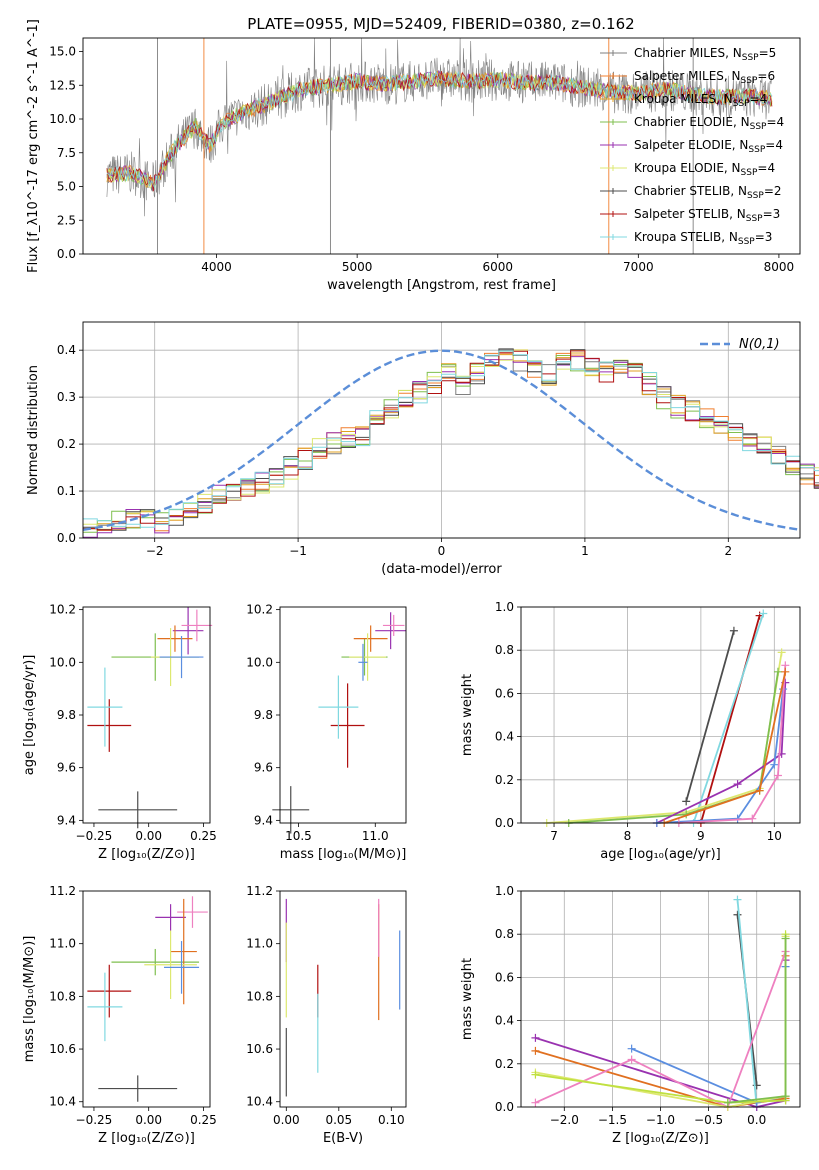 The height and width of the screenshot is (1170, 819). I want to click on x-tick-label: −1.5, so click(612, 1120).